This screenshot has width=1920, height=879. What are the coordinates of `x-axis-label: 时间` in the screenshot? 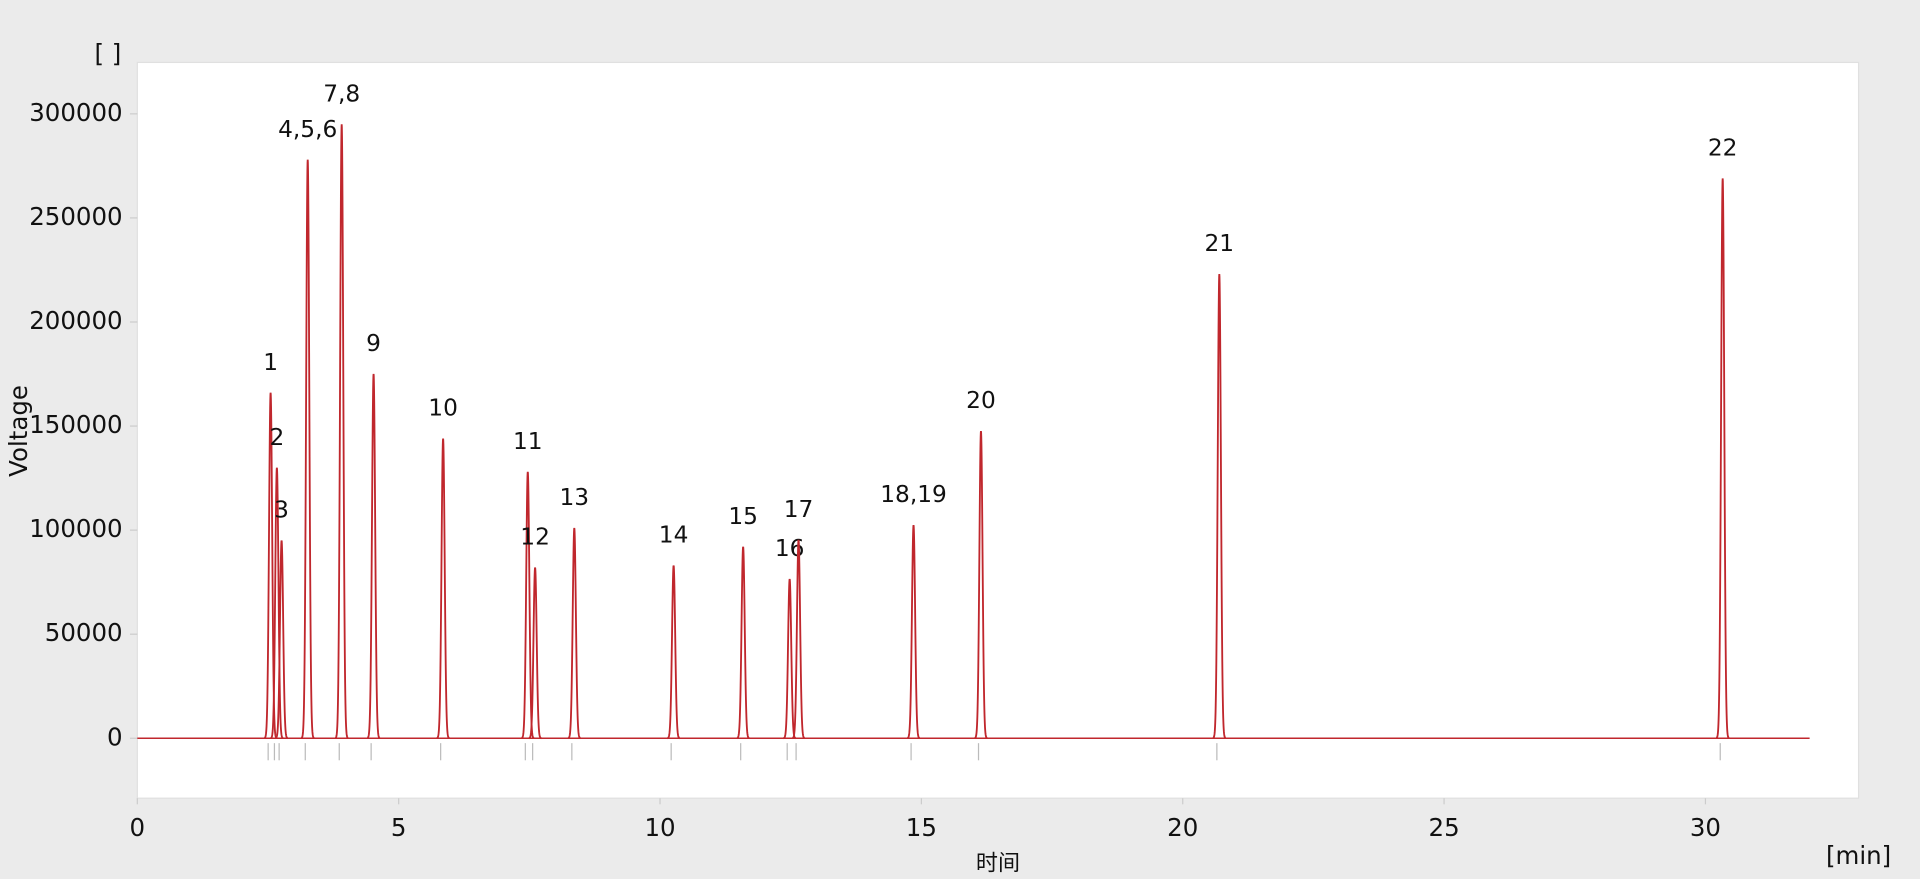 It's located at (998, 863).